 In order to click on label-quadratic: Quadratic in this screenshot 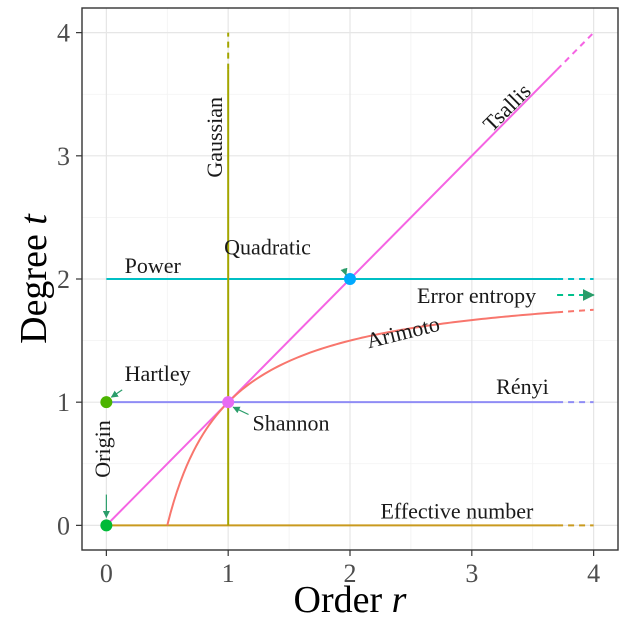, I will do `click(267, 246)`.